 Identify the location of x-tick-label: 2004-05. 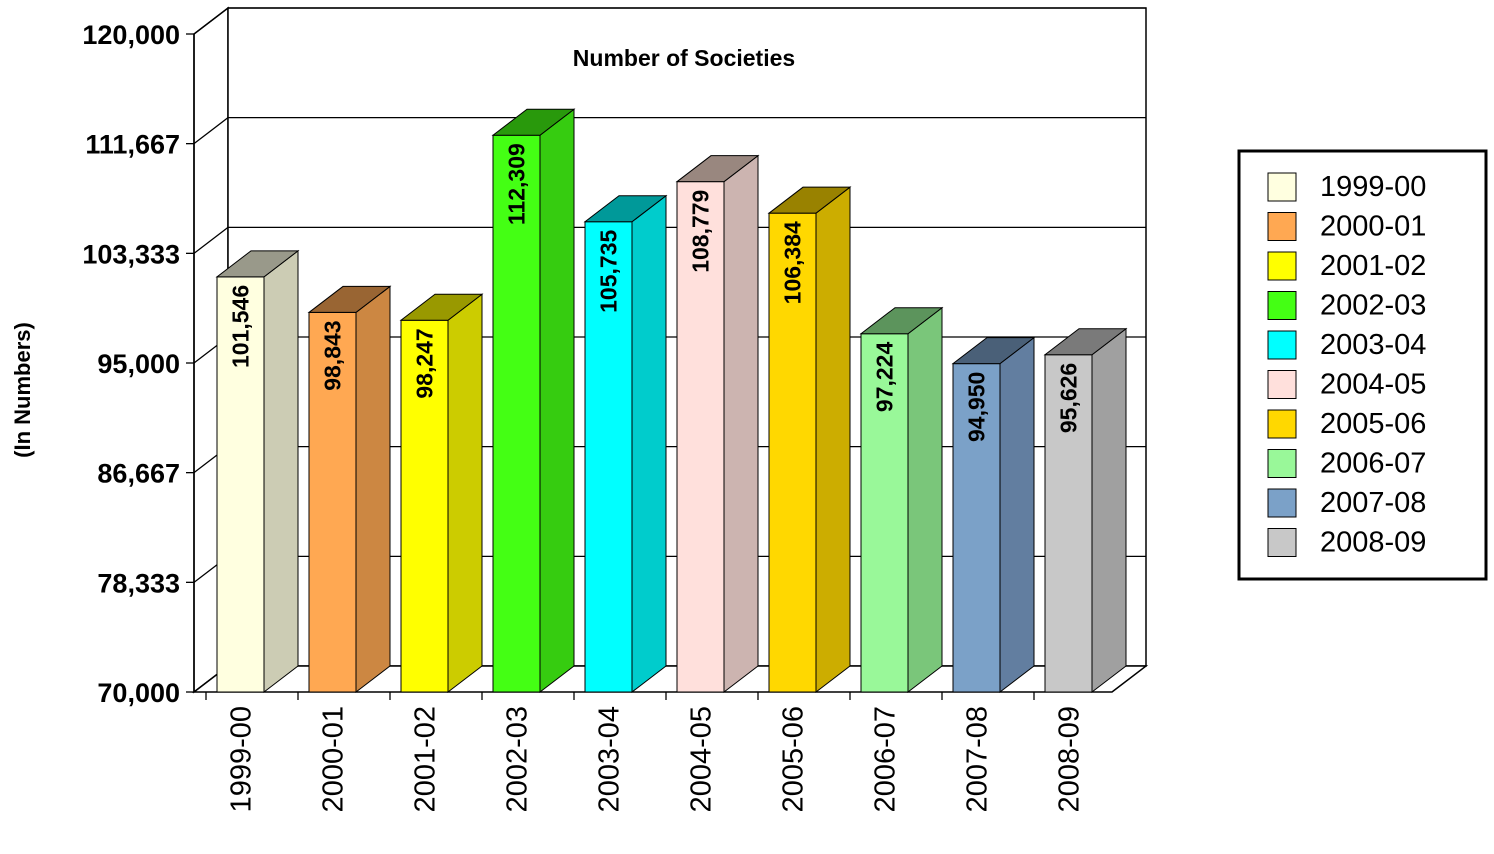
(702, 759).